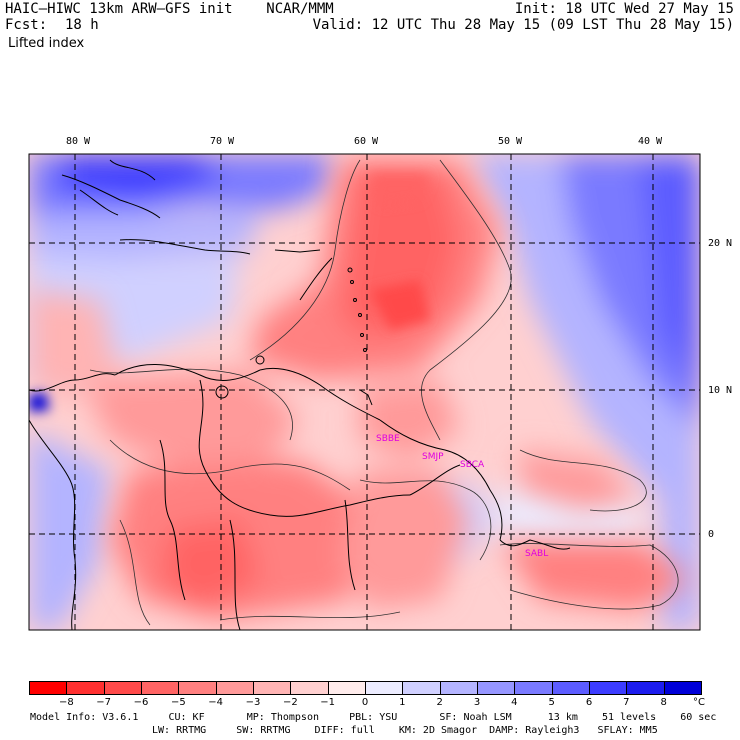 This screenshot has height=740, width=740. Describe the element at coordinates (472, 465) in the screenshot. I see `station-label: SBCA` at that location.